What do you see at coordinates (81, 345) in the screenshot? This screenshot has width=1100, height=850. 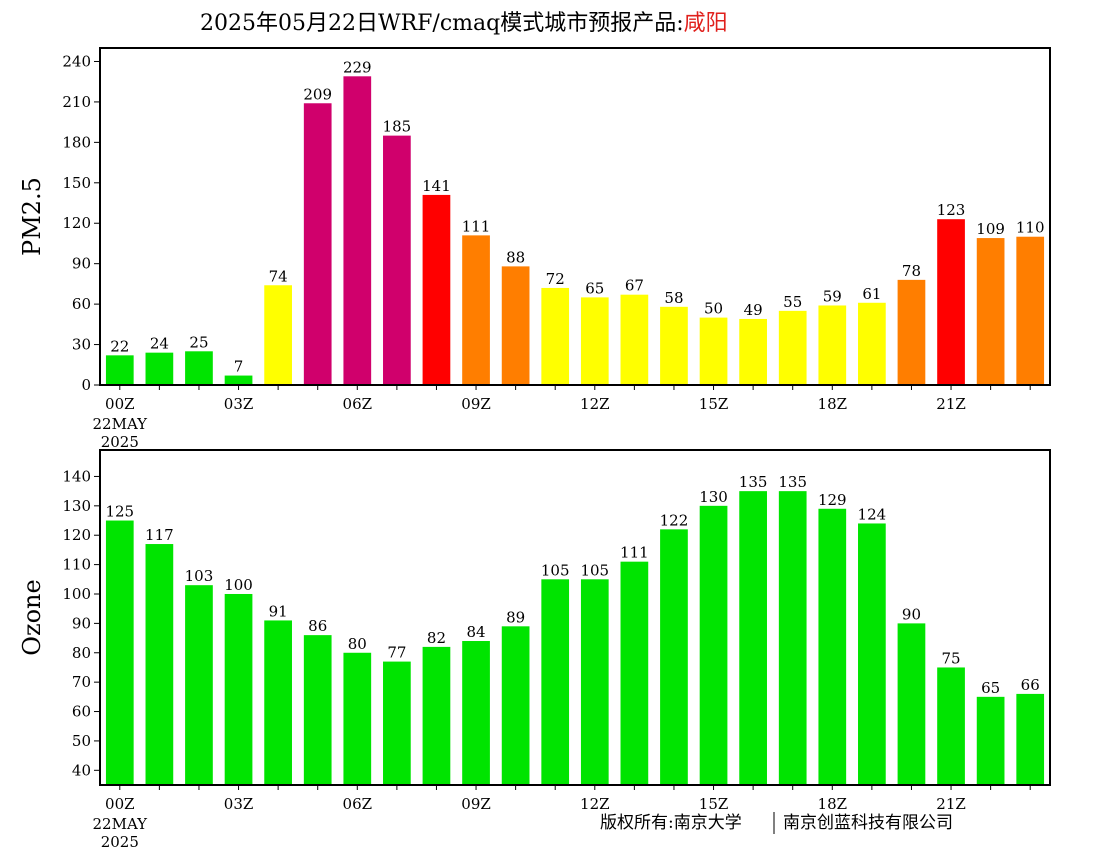 I see `pm25-ytick-label: 30` at bounding box center [81, 345].